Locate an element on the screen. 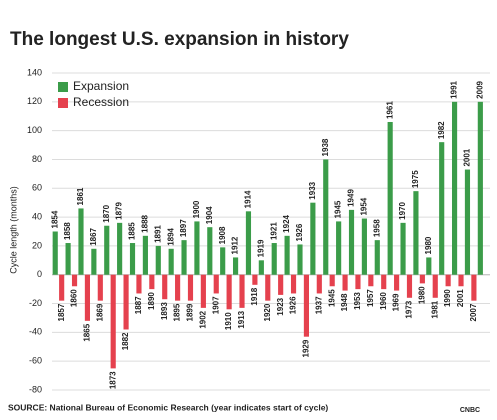 The width and height of the screenshot is (497, 420). bar-label: 1924 is located at coordinates (286, 223).